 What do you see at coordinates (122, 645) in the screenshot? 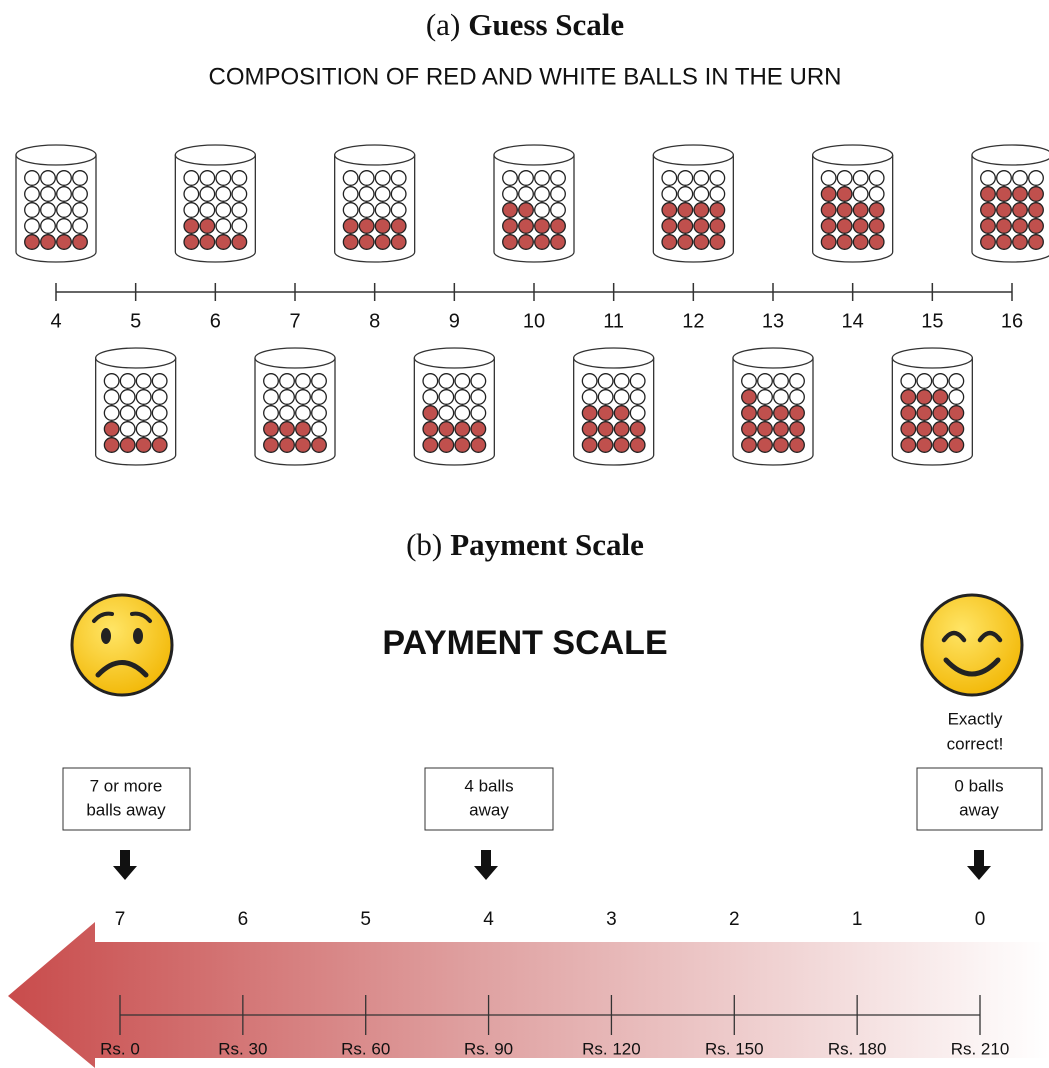
I see `sad-face` at bounding box center [122, 645].